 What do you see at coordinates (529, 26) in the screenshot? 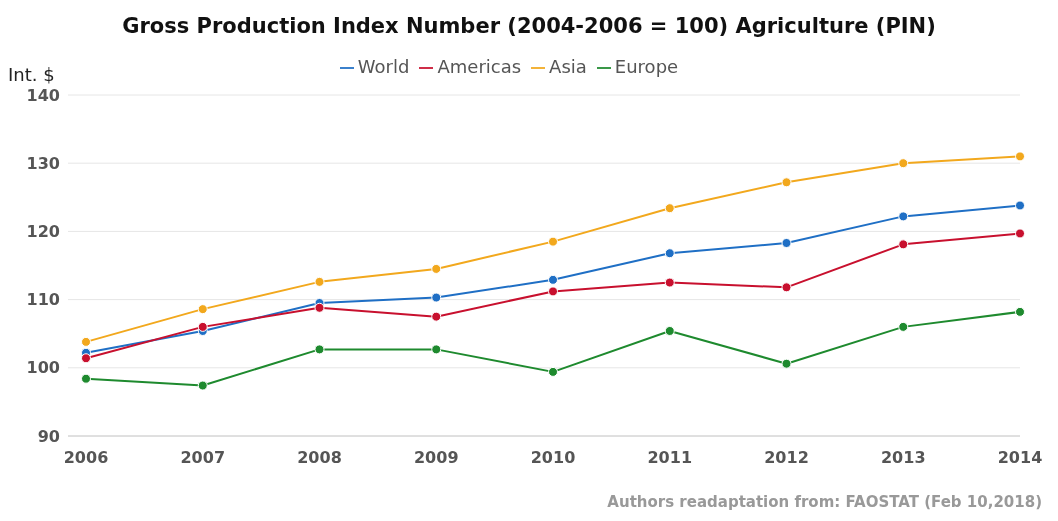
I see `chart-title: Gross Production Index Number (2004-2006 = 100) Agriculture (PIN)` at bounding box center [529, 26].